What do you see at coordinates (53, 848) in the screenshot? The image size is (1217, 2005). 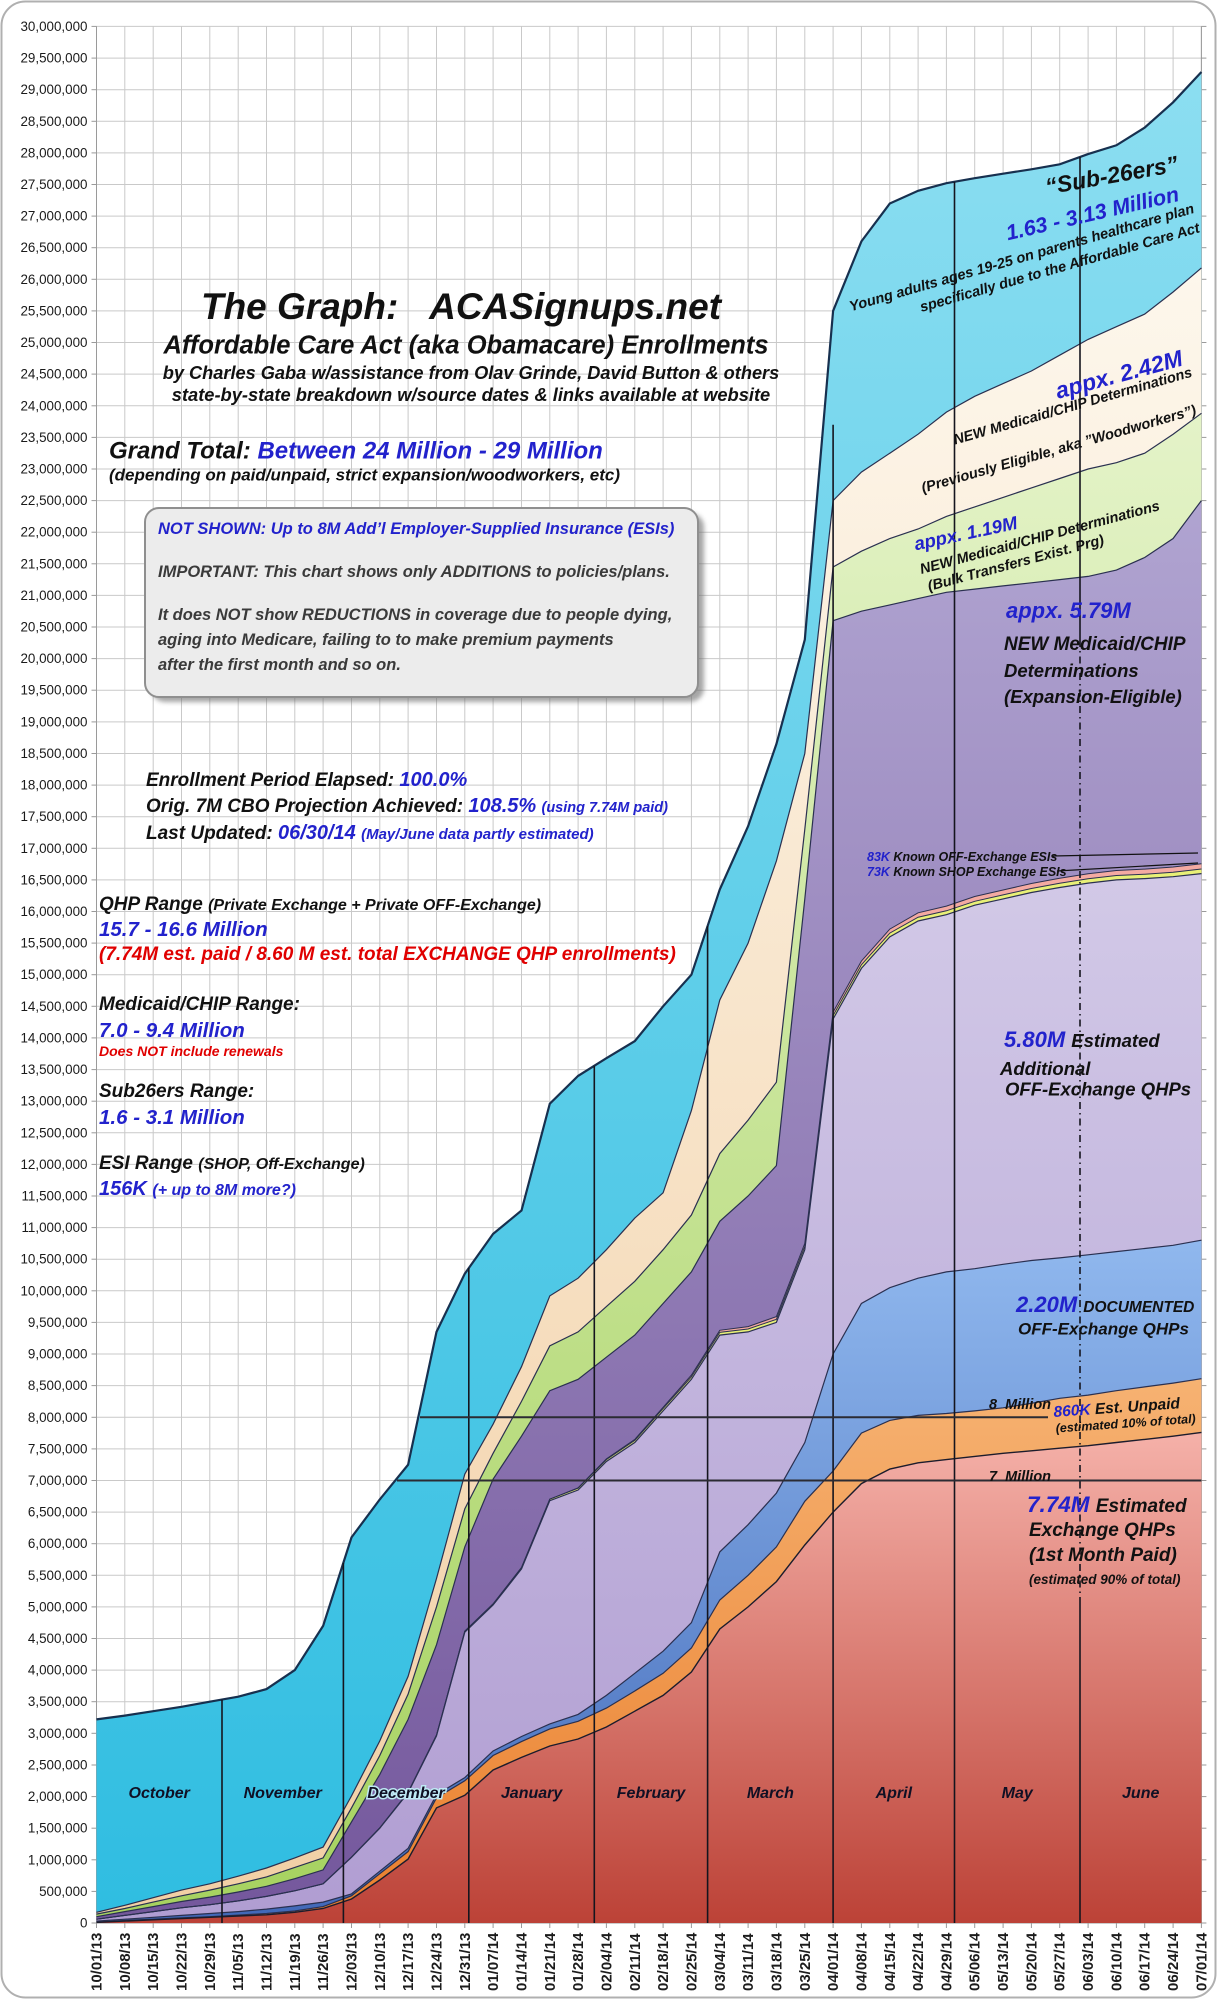 I see `svg-text: 17,000,000` at bounding box center [53, 848].